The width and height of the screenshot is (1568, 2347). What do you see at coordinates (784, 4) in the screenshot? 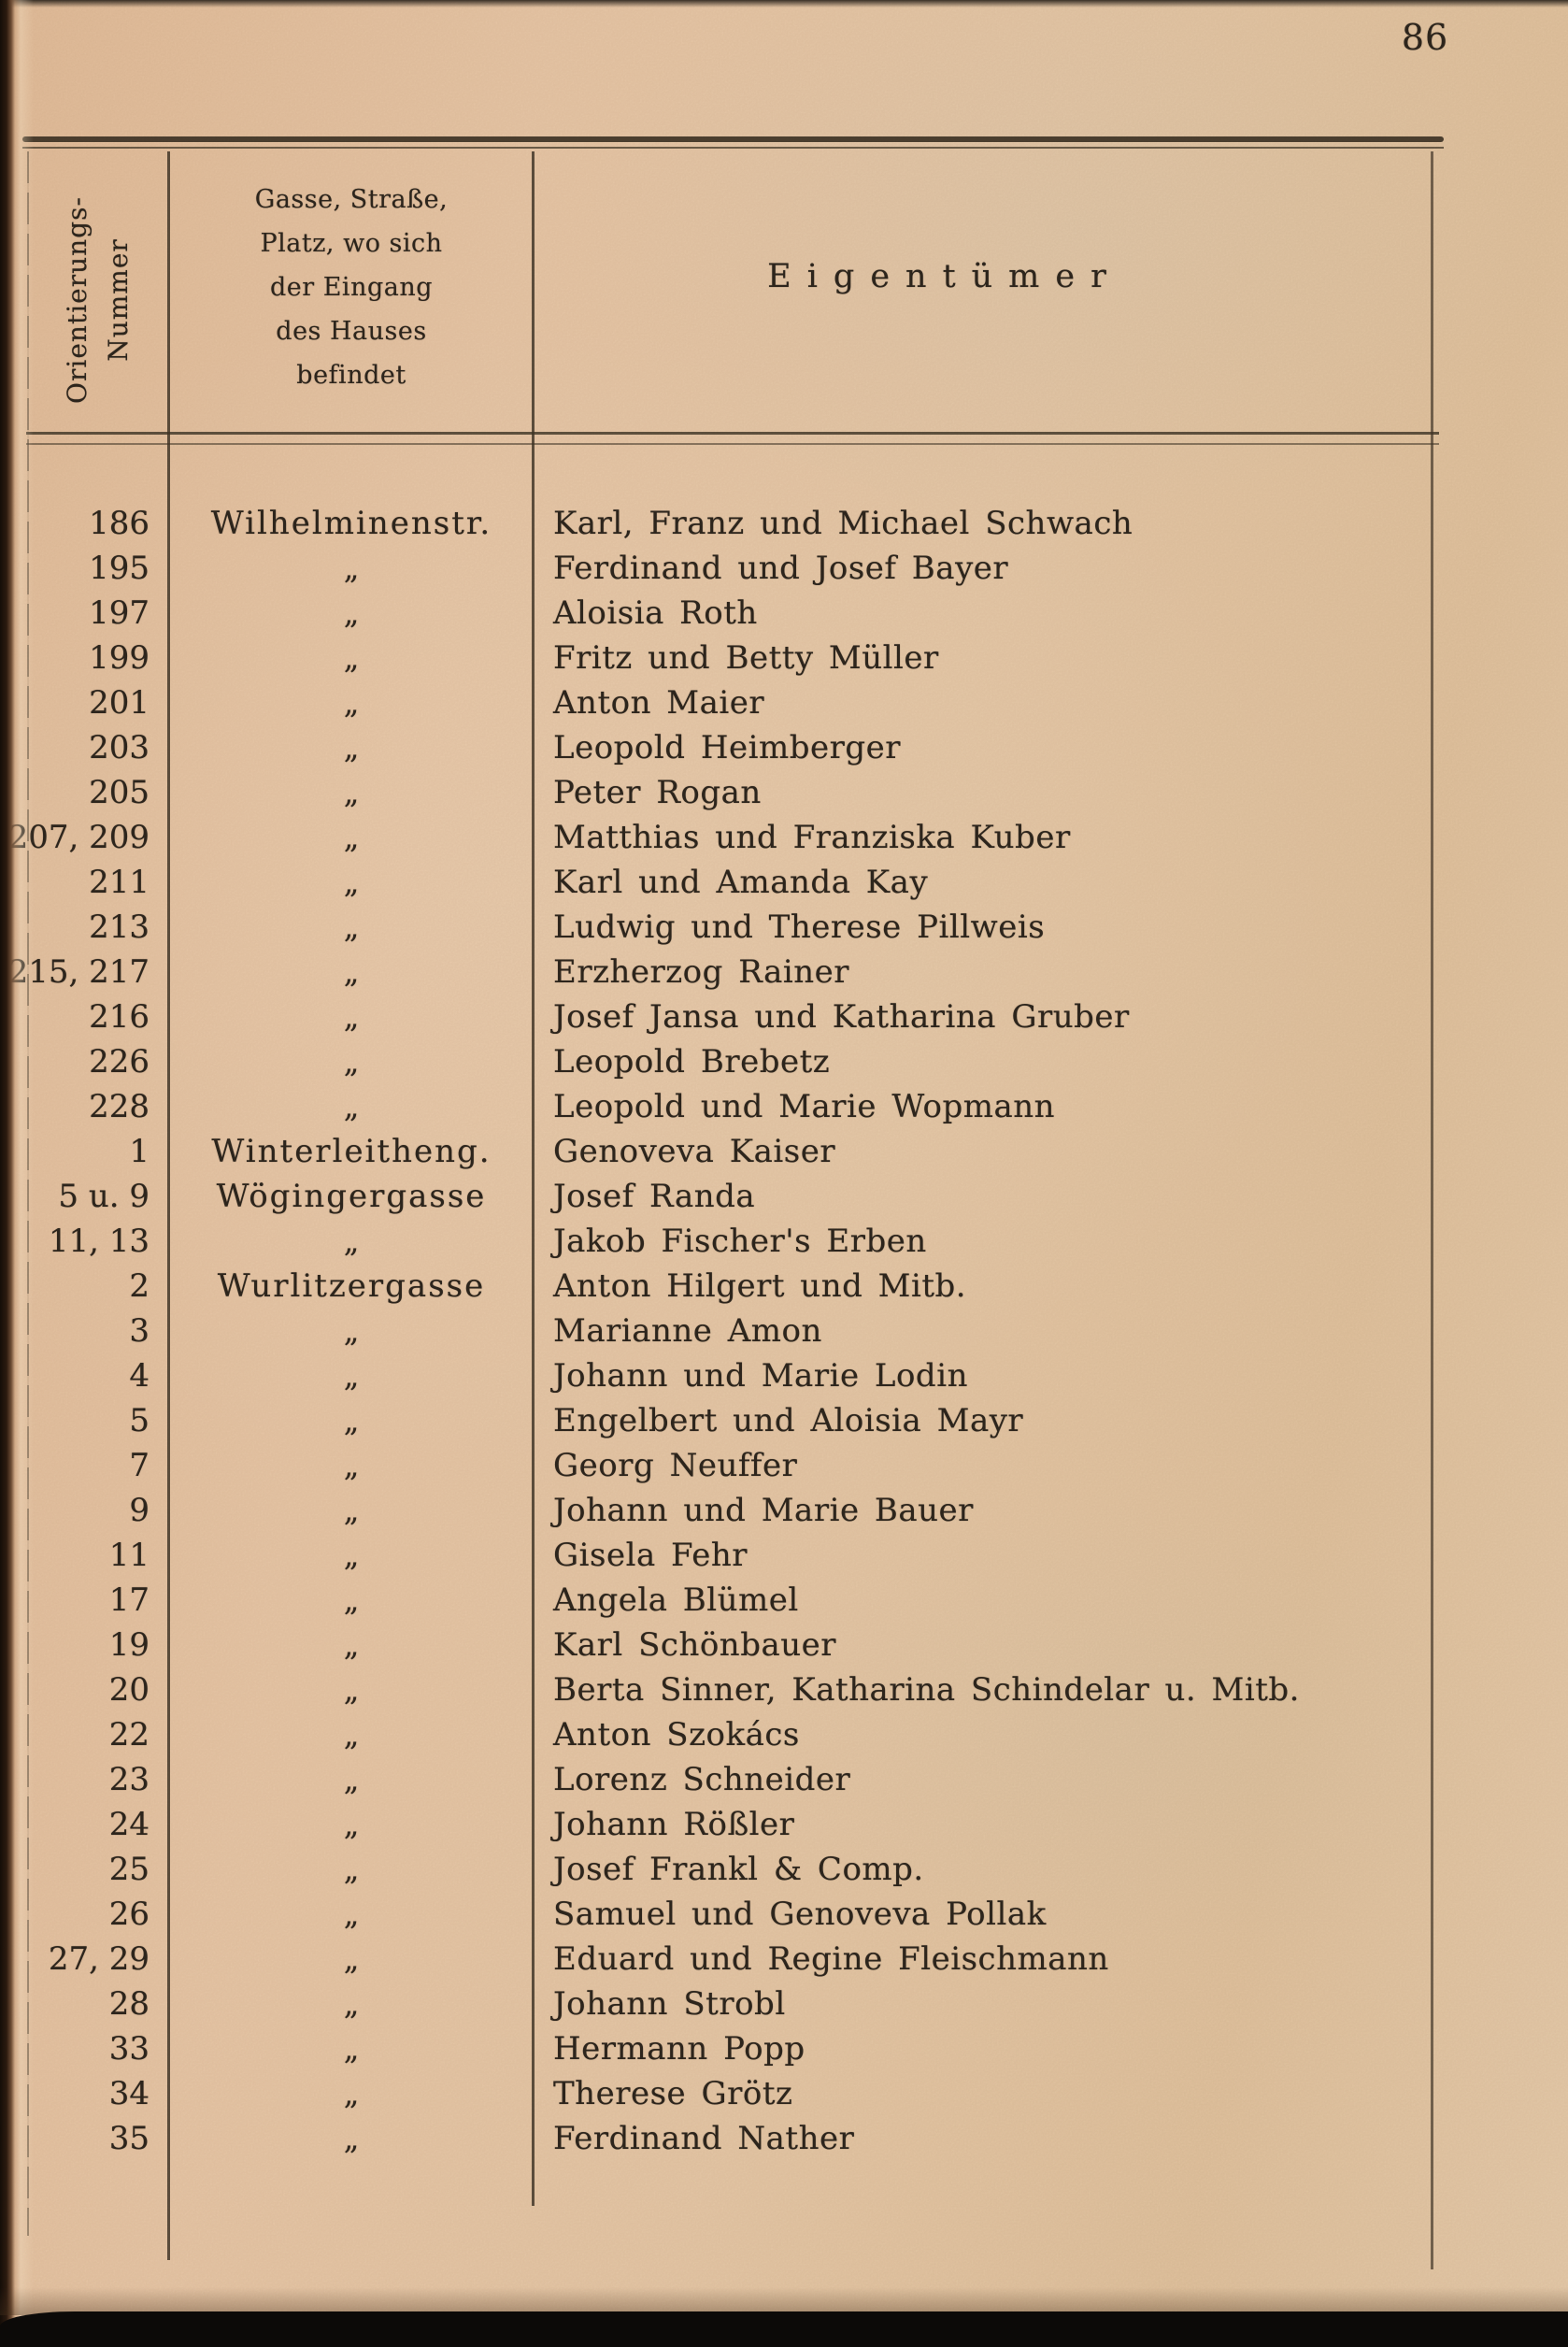
I see `scan-edge-top` at bounding box center [784, 4].